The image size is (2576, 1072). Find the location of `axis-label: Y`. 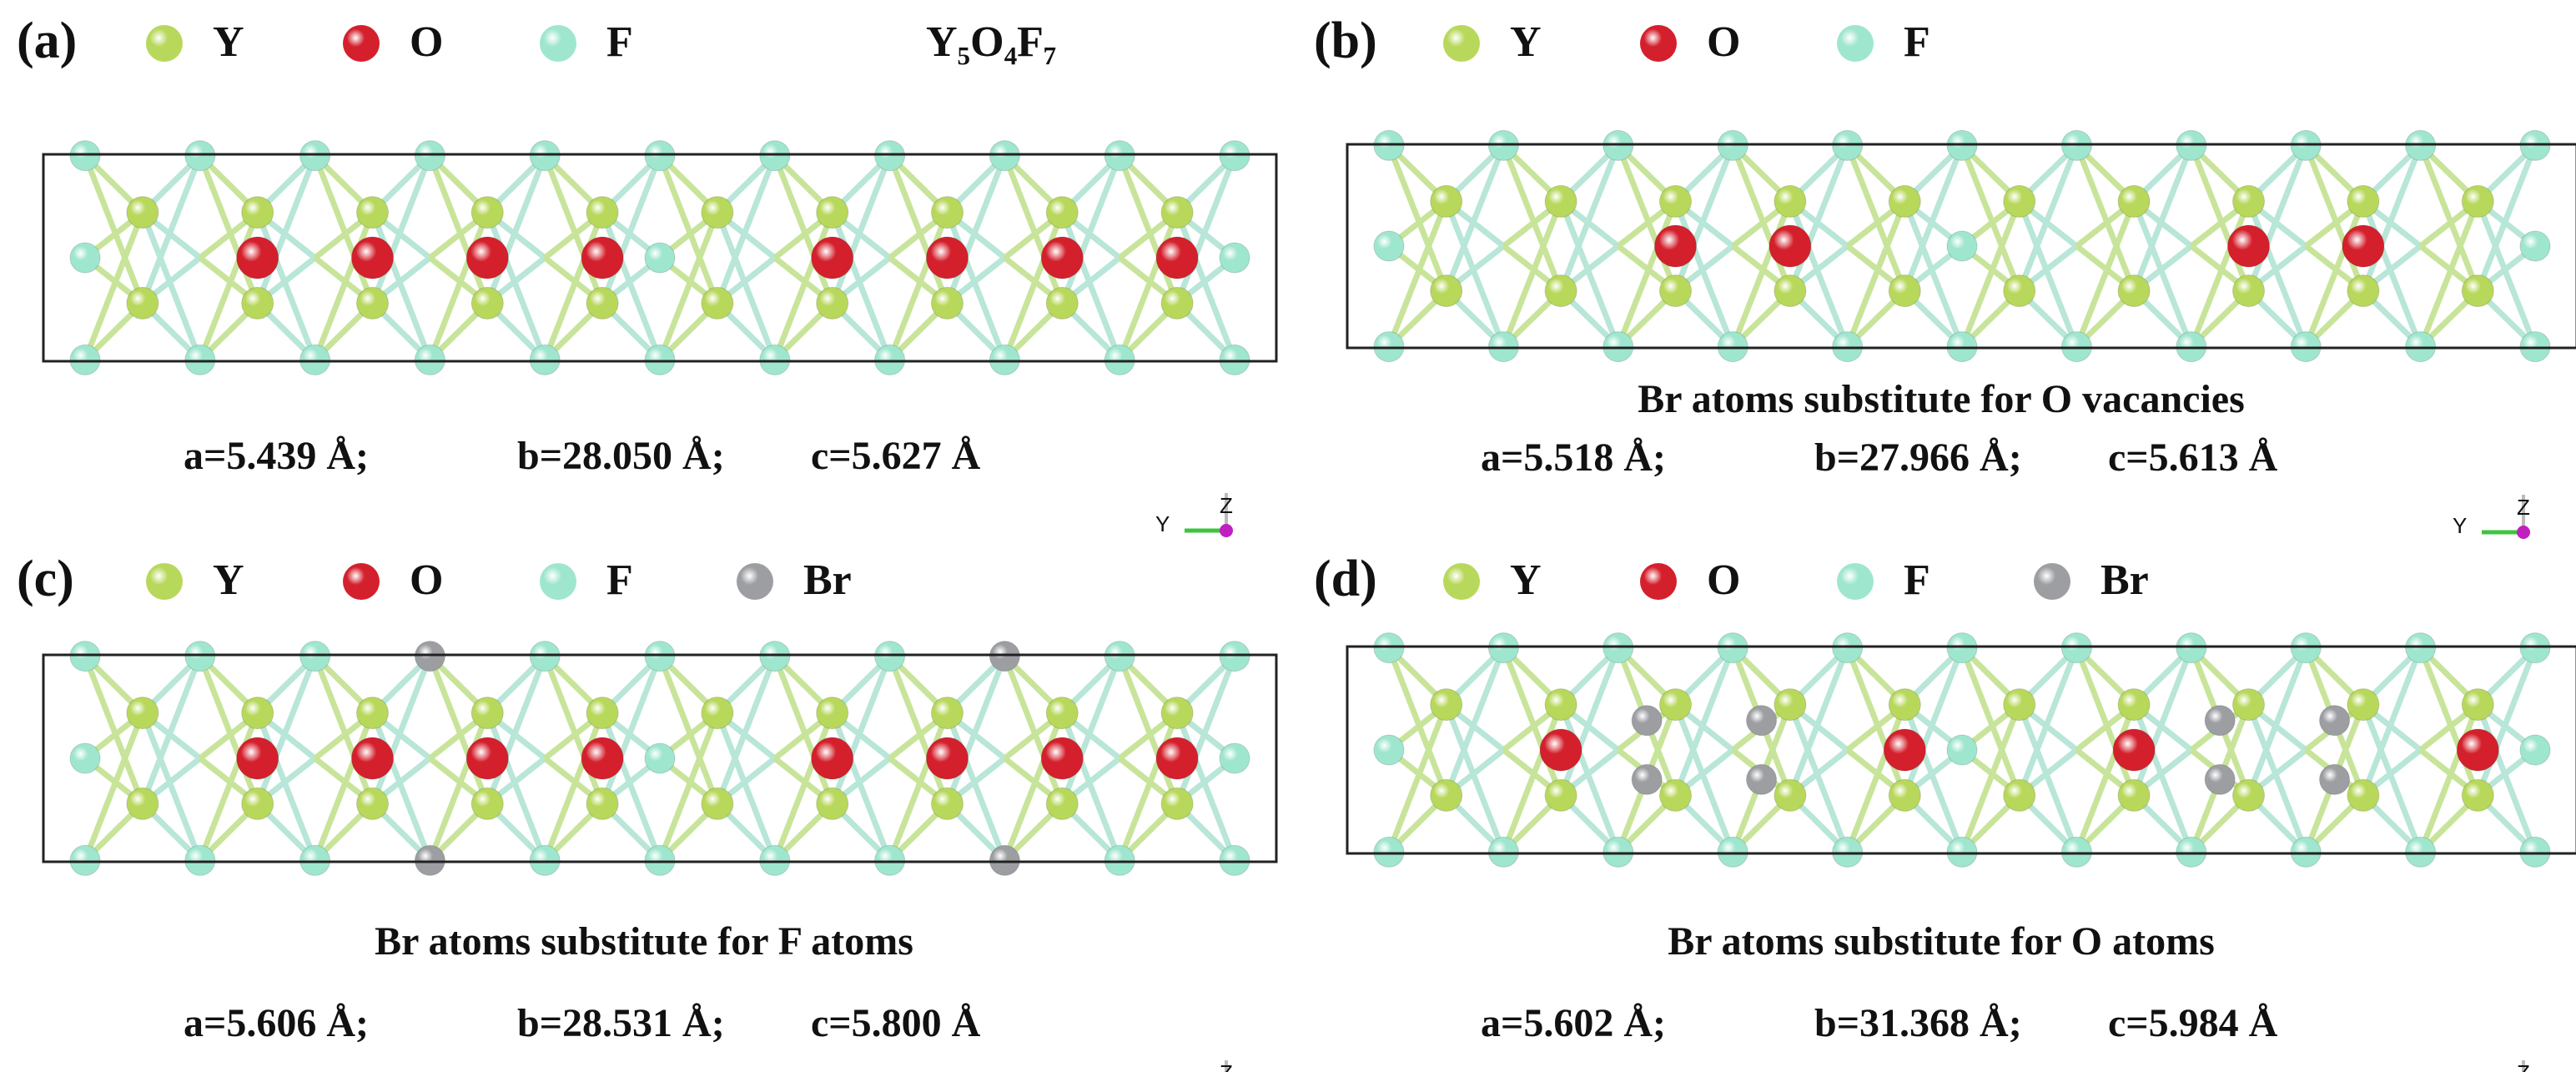

axis-label: Y is located at coordinates (1162, 523).